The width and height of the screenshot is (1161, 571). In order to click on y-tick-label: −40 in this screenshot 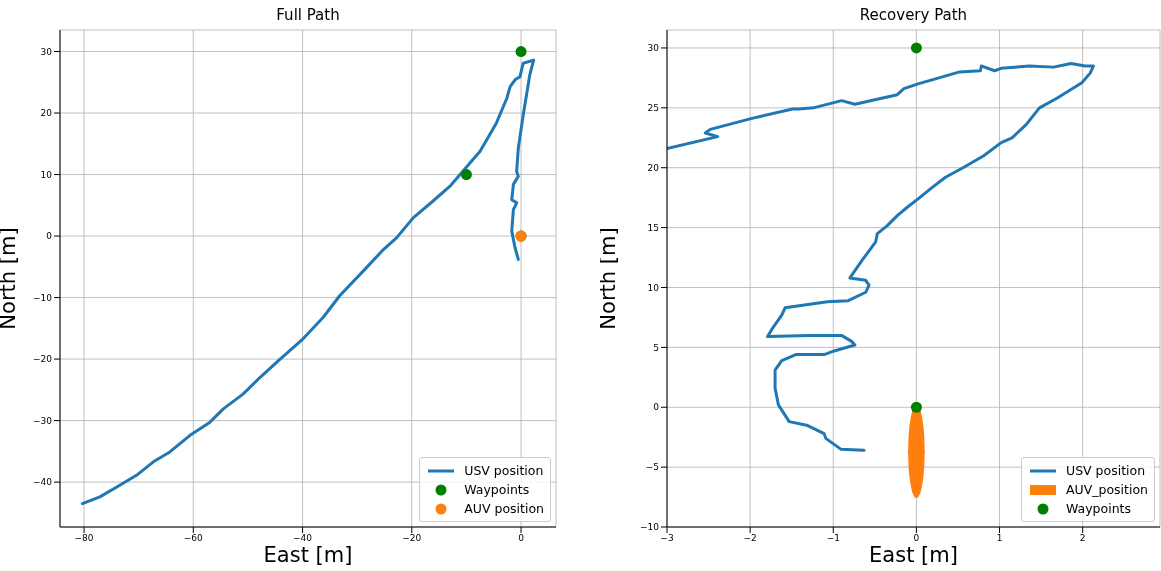, I will do `click(43, 482)`.